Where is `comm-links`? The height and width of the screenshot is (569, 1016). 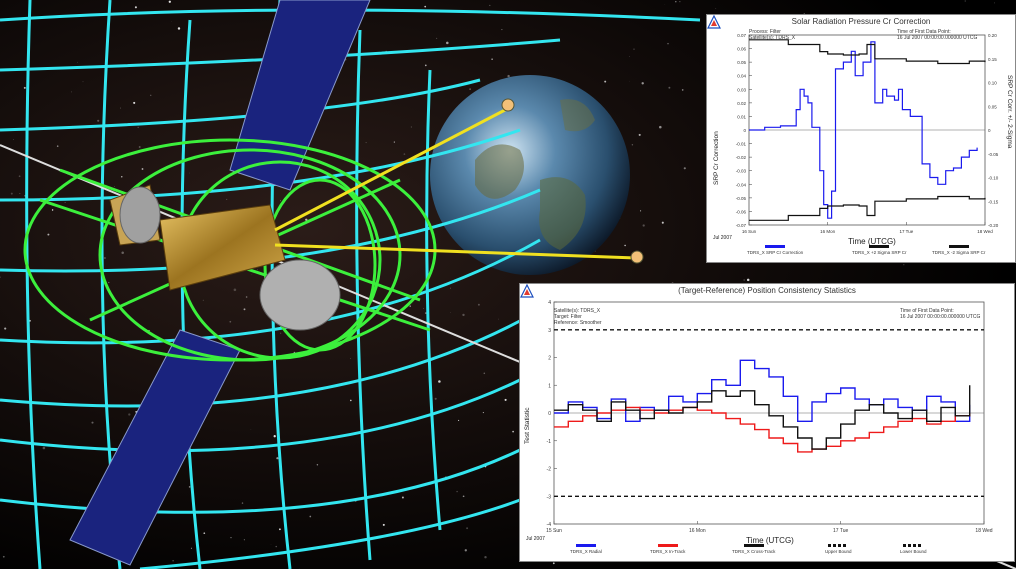 comm-links is located at coordinates (456, 184).